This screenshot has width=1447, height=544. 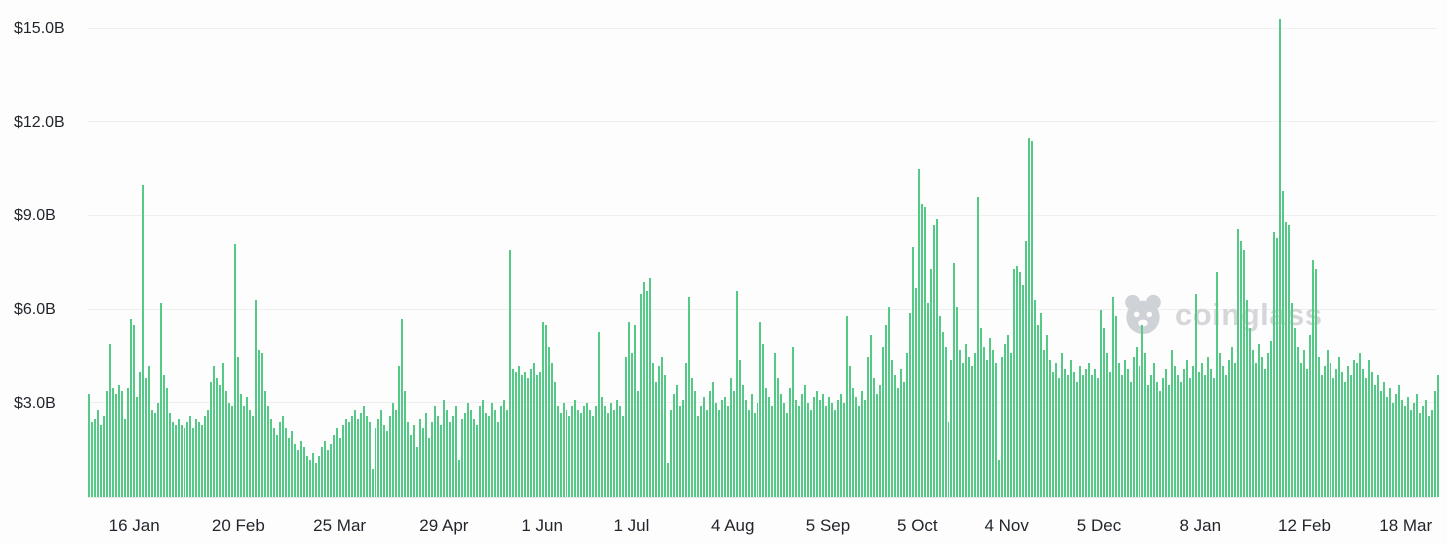 I want to click on x-axis-label: 5 Oct, so click(x=917, y=525).